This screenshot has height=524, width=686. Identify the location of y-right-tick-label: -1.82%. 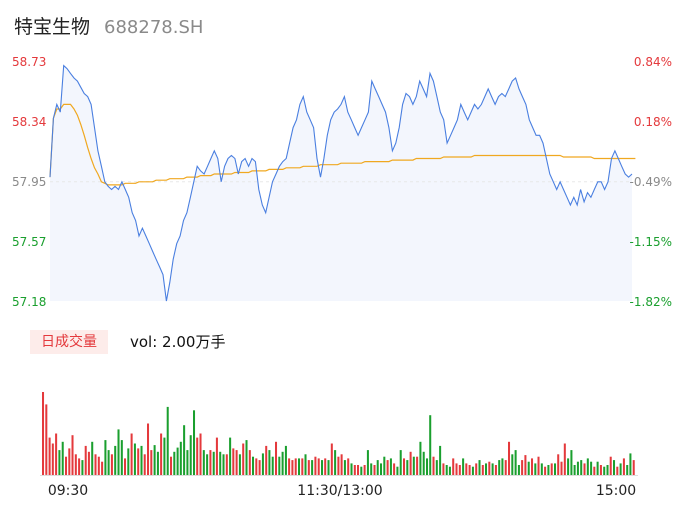
(651, 302).